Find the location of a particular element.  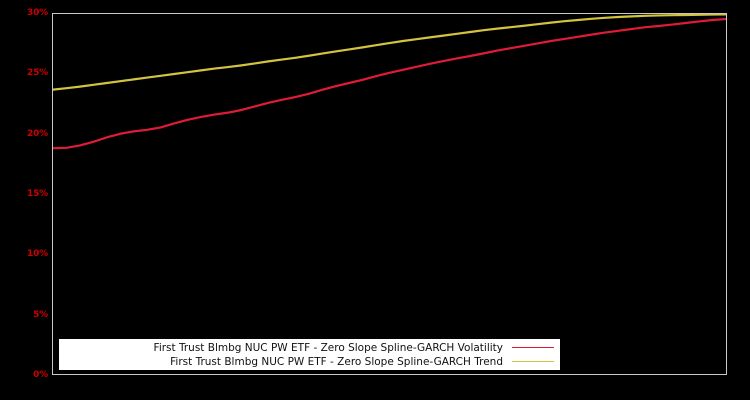

y-axis-tick-label: 20% is located at coordinates (37, 133).